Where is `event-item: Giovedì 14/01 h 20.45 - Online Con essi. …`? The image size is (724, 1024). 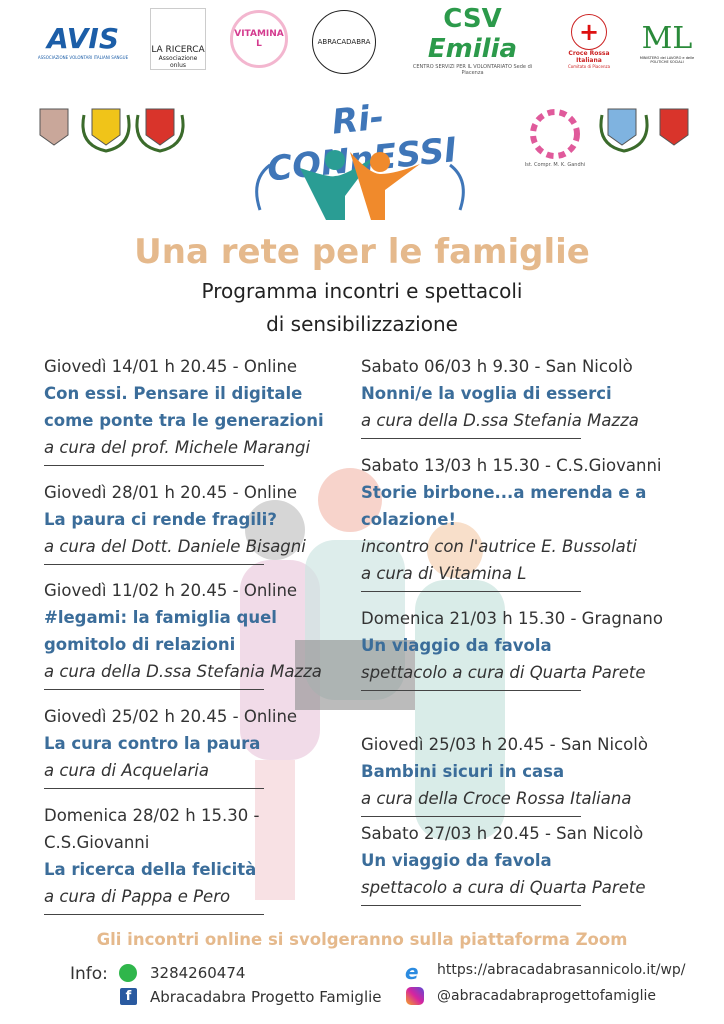 event-item: Giovedì 14/01 h 20.45 - Online Con essi. … is located at coordinates (199, 409).